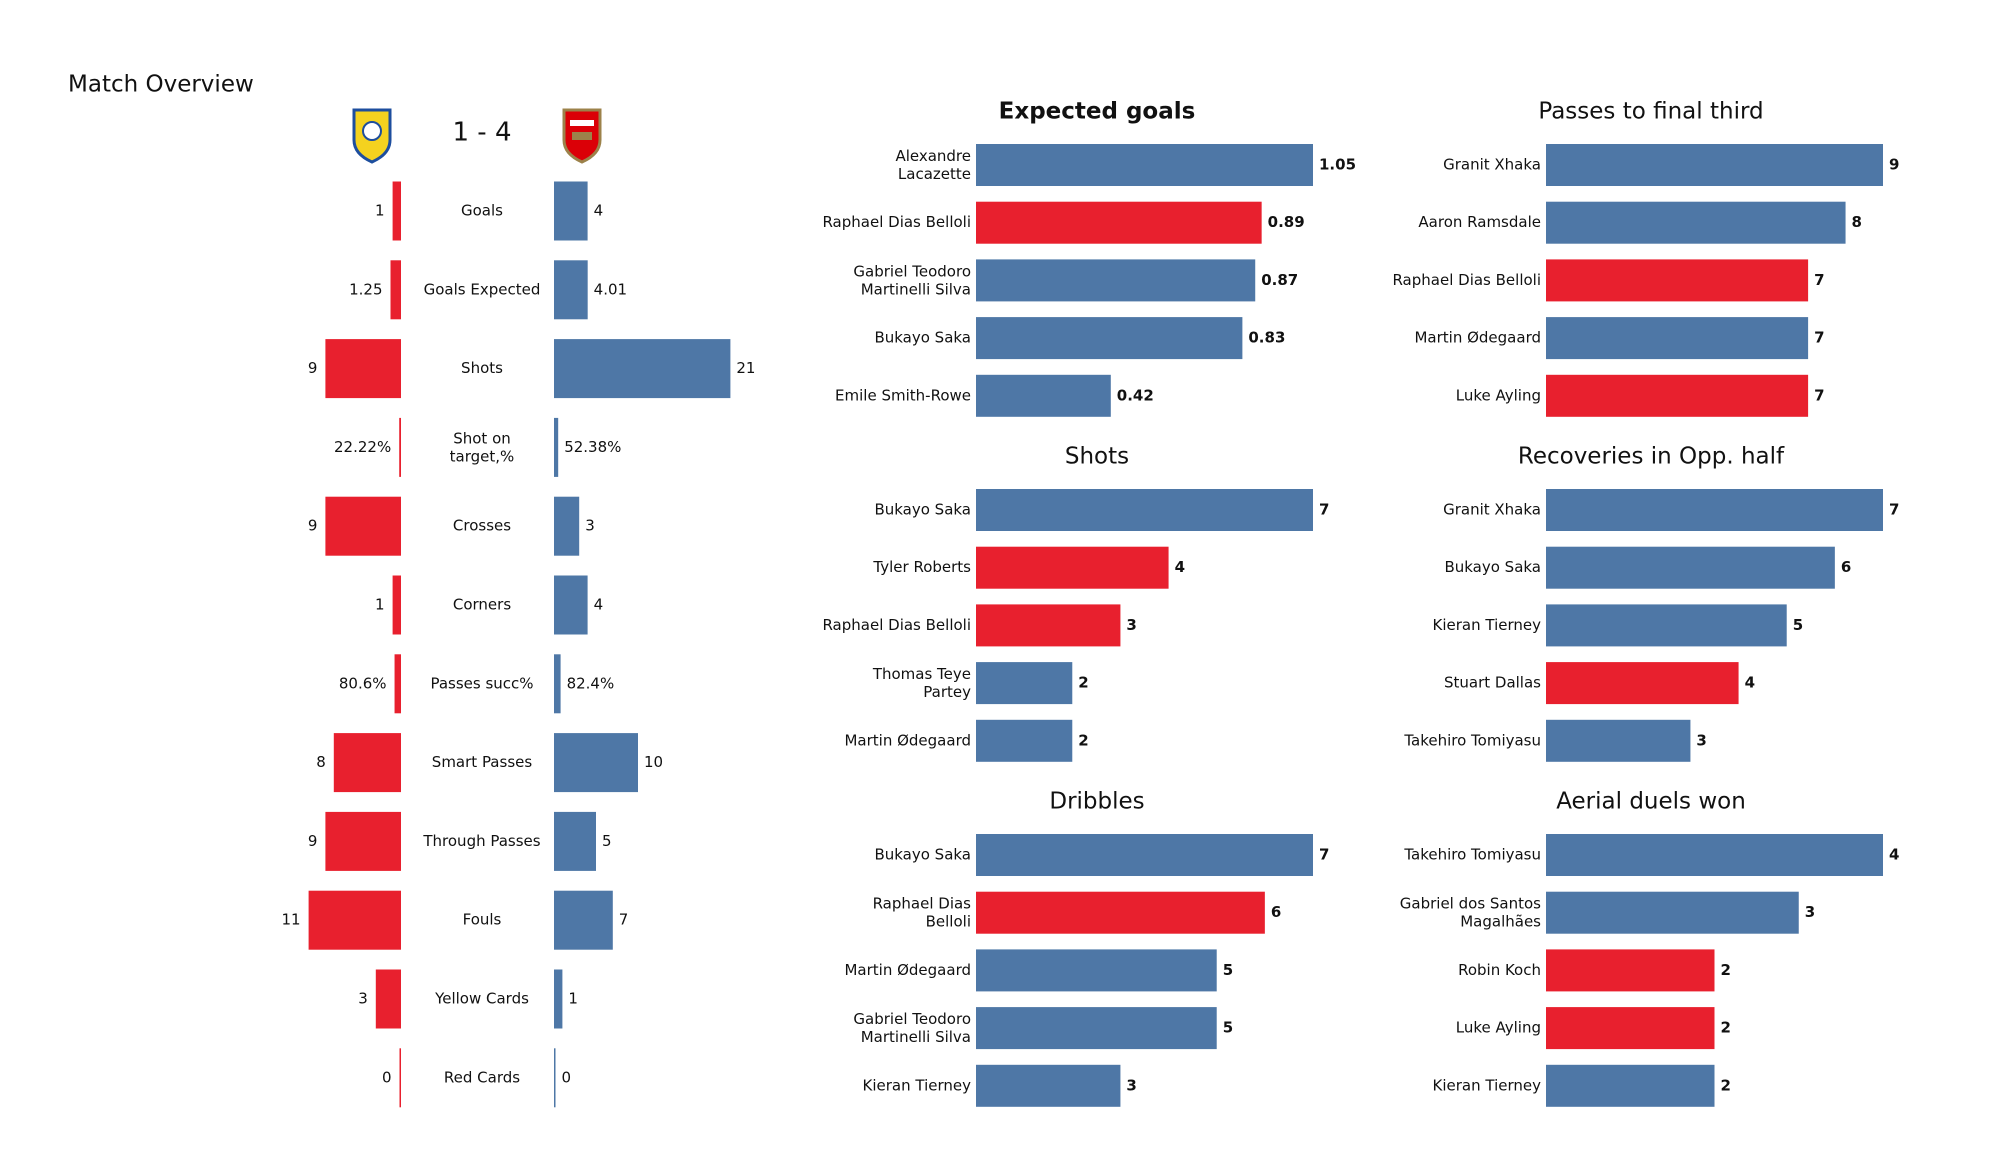  I want to click on value-label: 8, so click(1857, 222).